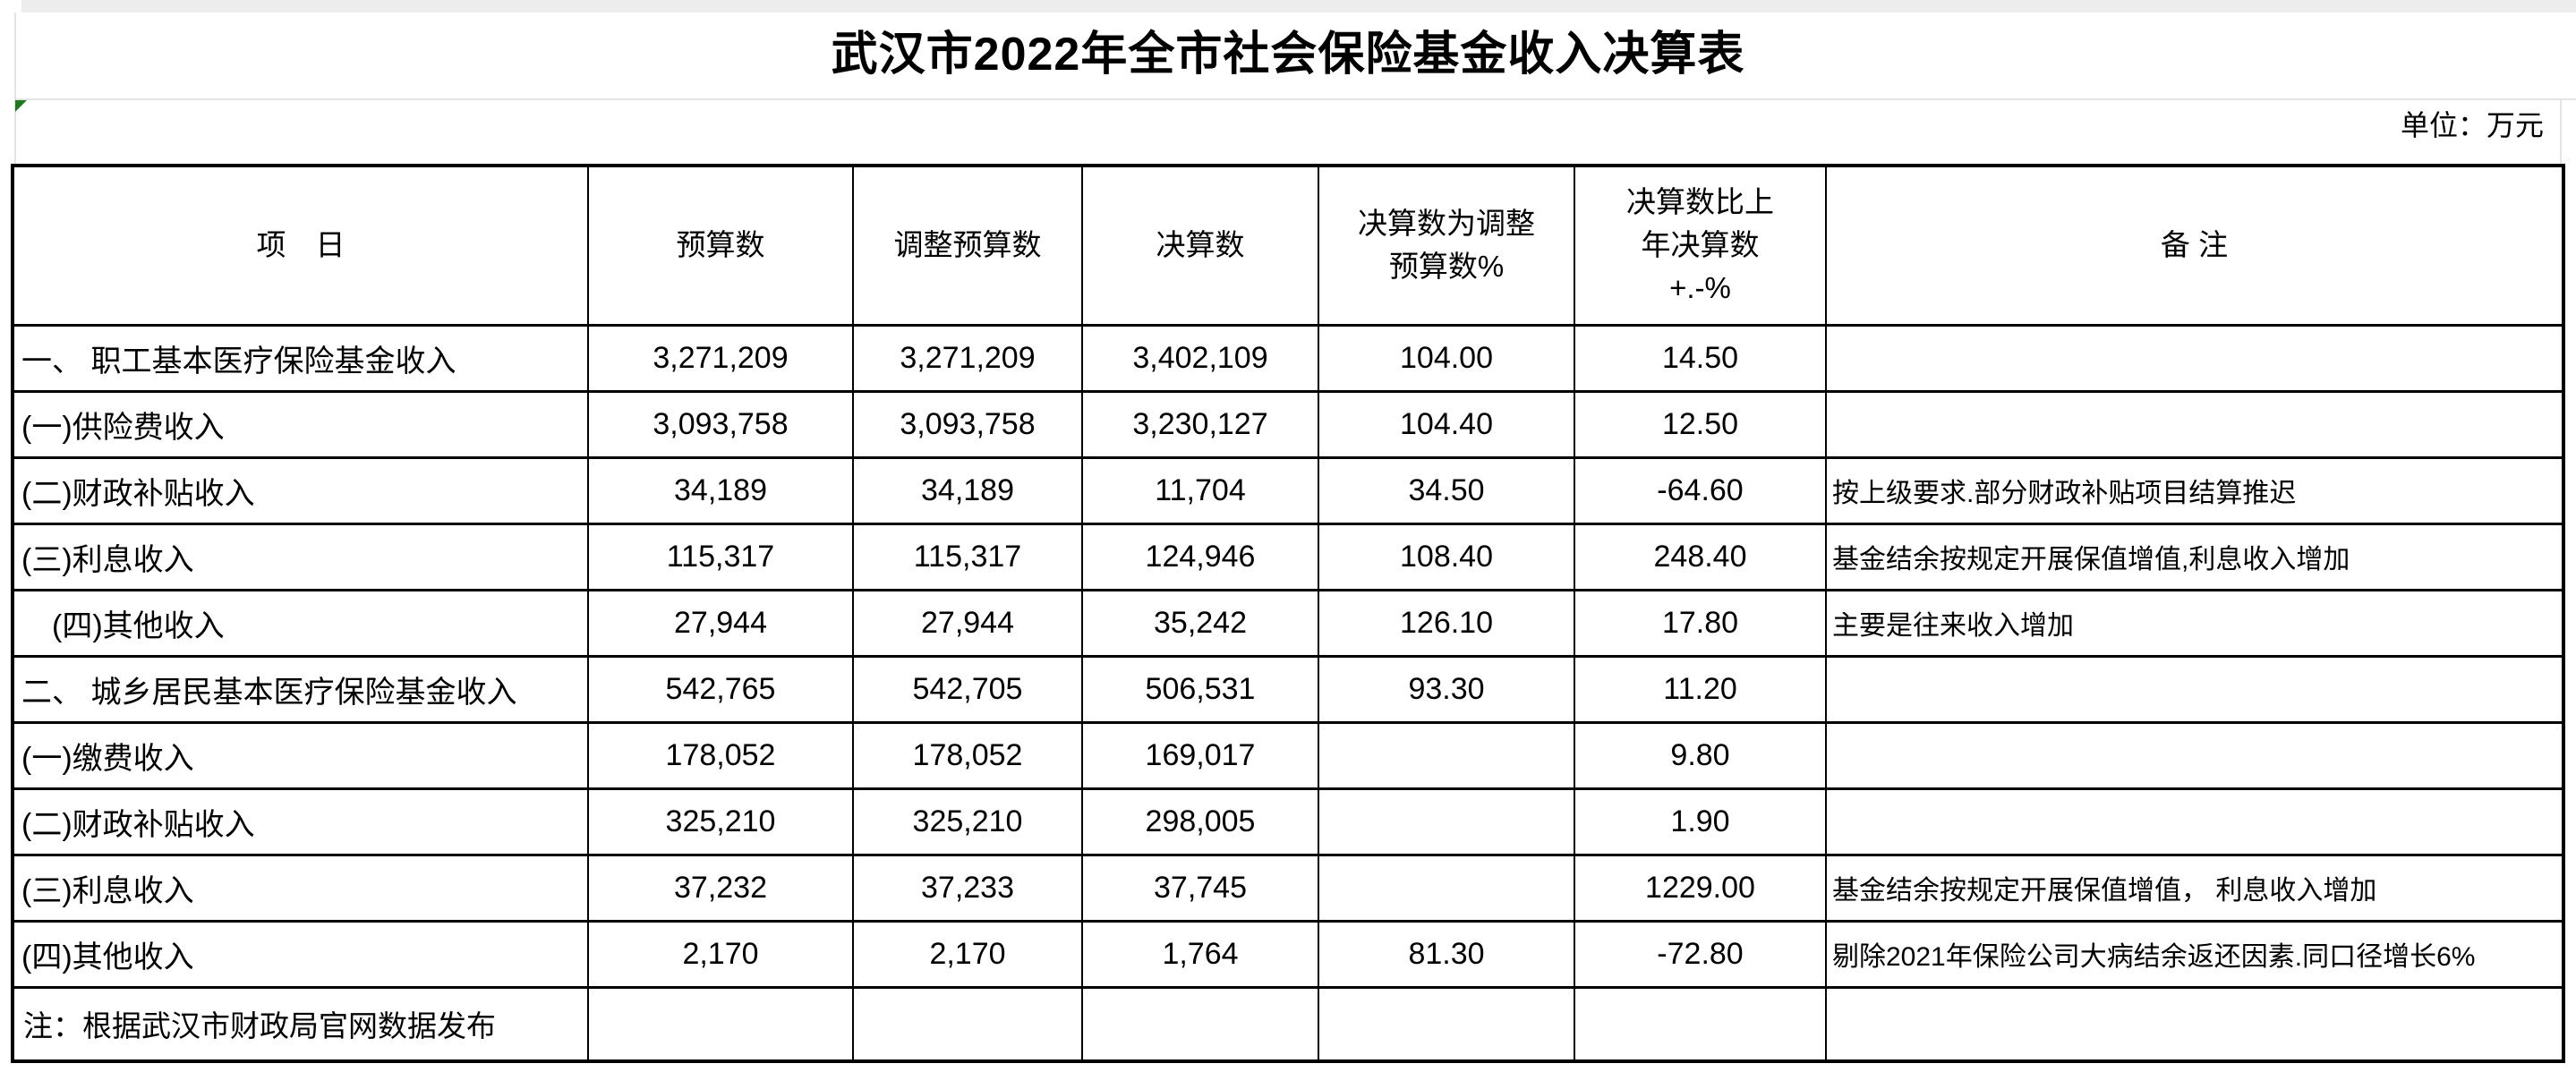 This screenshot has height=1072, width=2576. Describe the element at coordinates (1200, 490) in the screenshot. I see `cell-final: 11,704` at that location.